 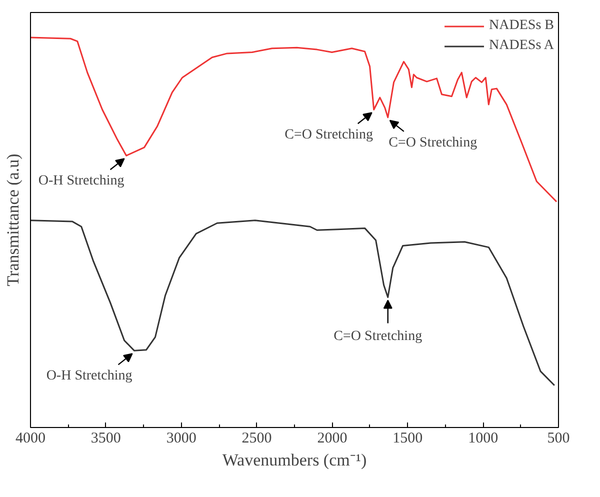 I want to click on x-tick-label: 3500, so click(x=105, y=438).